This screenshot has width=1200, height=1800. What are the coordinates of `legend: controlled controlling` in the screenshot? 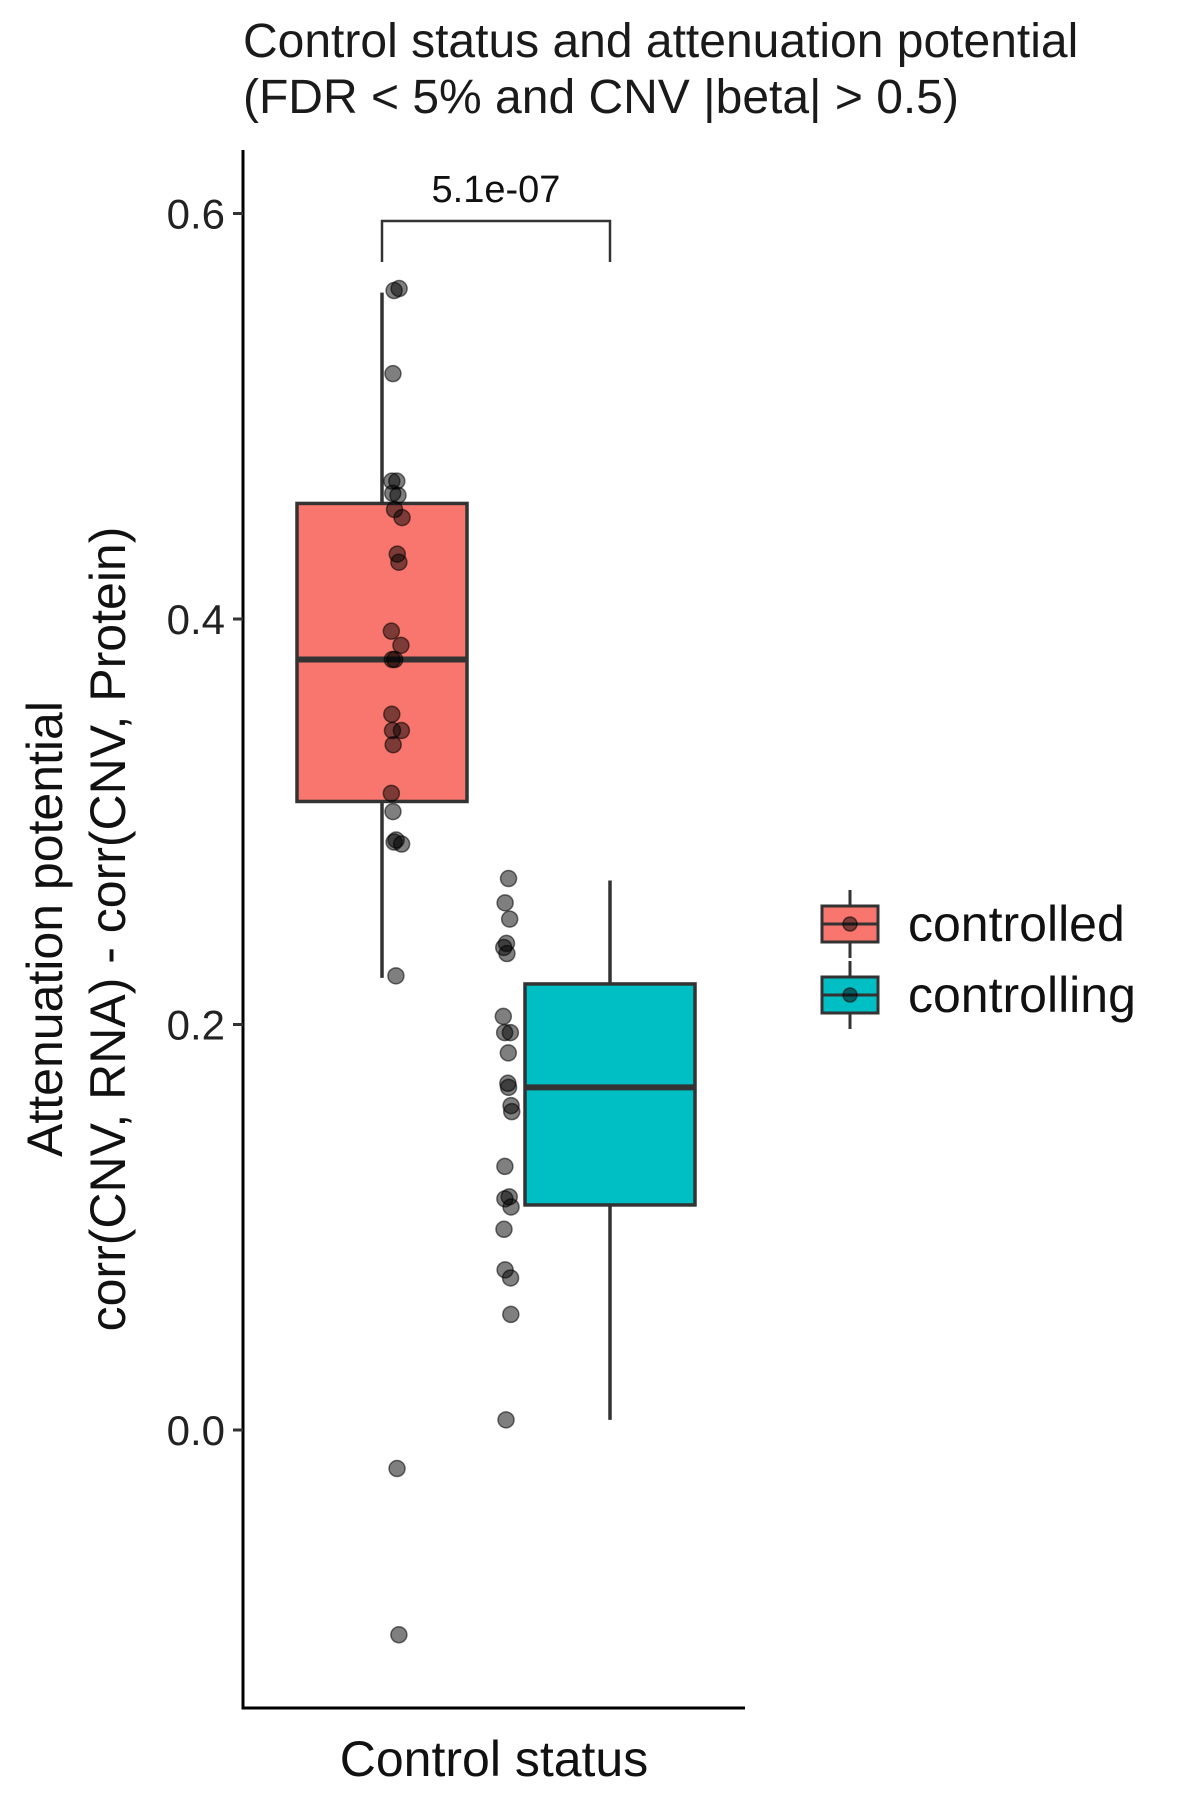 It's located at (978, 959).